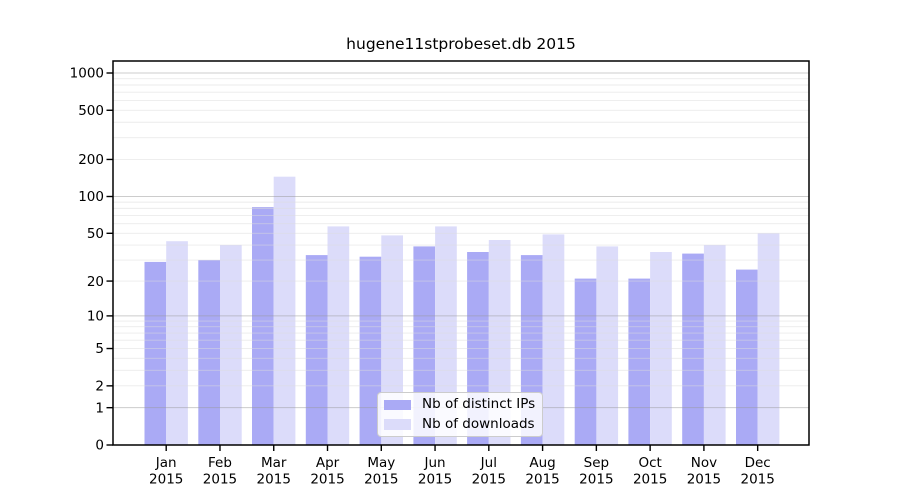 This screenshot has height=500, width=900. Describe the element at coordinates (649, 463) in the screenshot. I see `x-tick-label-month: Oct` at that location.